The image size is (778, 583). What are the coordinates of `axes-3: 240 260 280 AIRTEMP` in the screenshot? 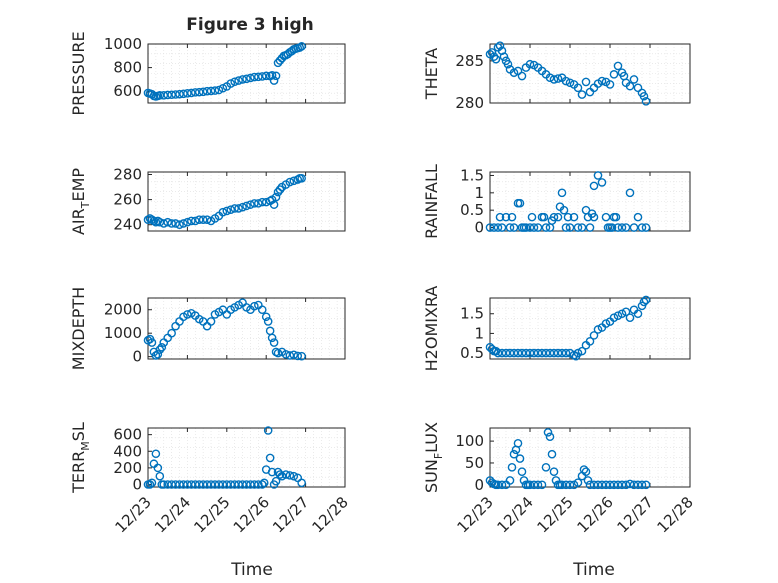 It's located at (207, 200).